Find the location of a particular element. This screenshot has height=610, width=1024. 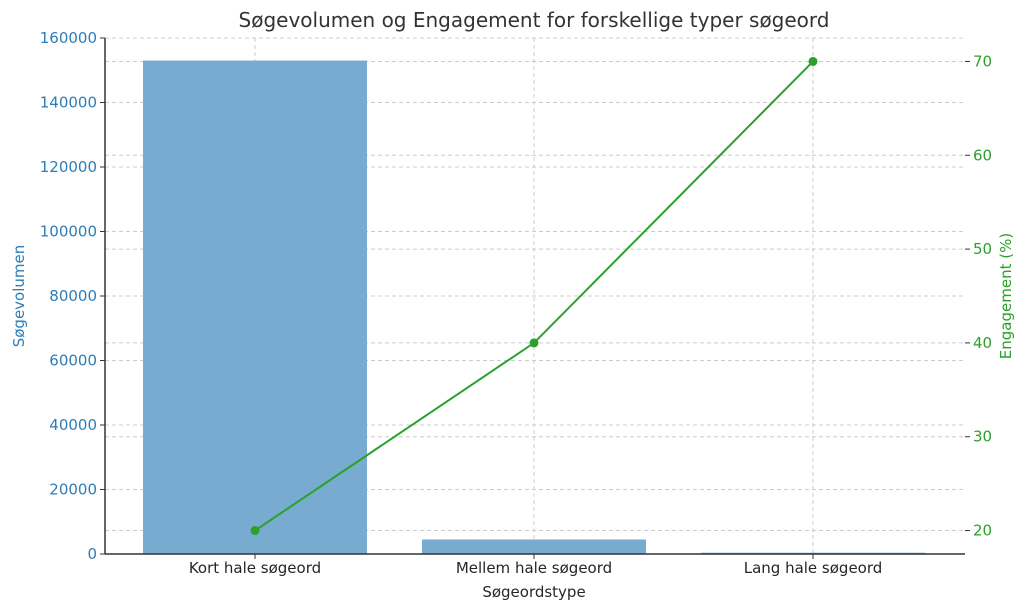

bar is located at coordinates (534, 546).